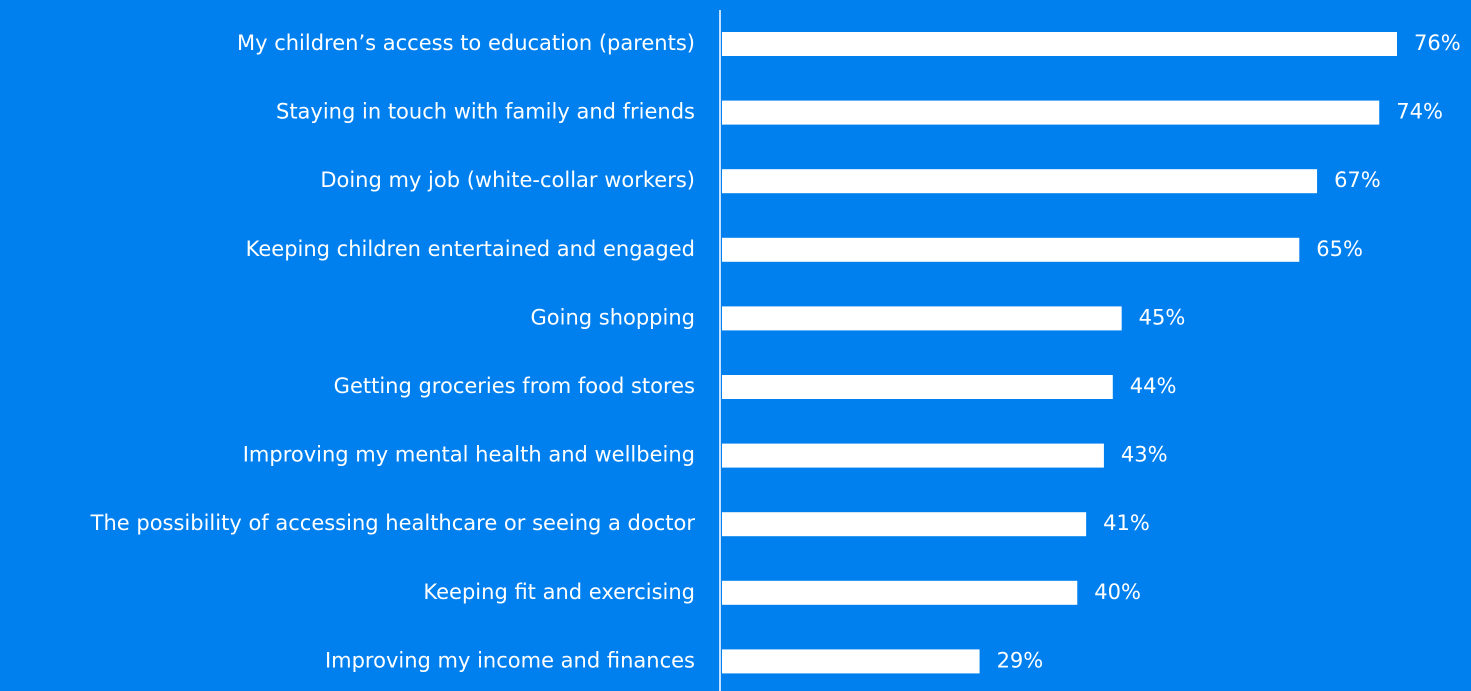  Describe the element at coordinates (1419, 112) in the screenshot. I see `value-label: 74%` at that location.